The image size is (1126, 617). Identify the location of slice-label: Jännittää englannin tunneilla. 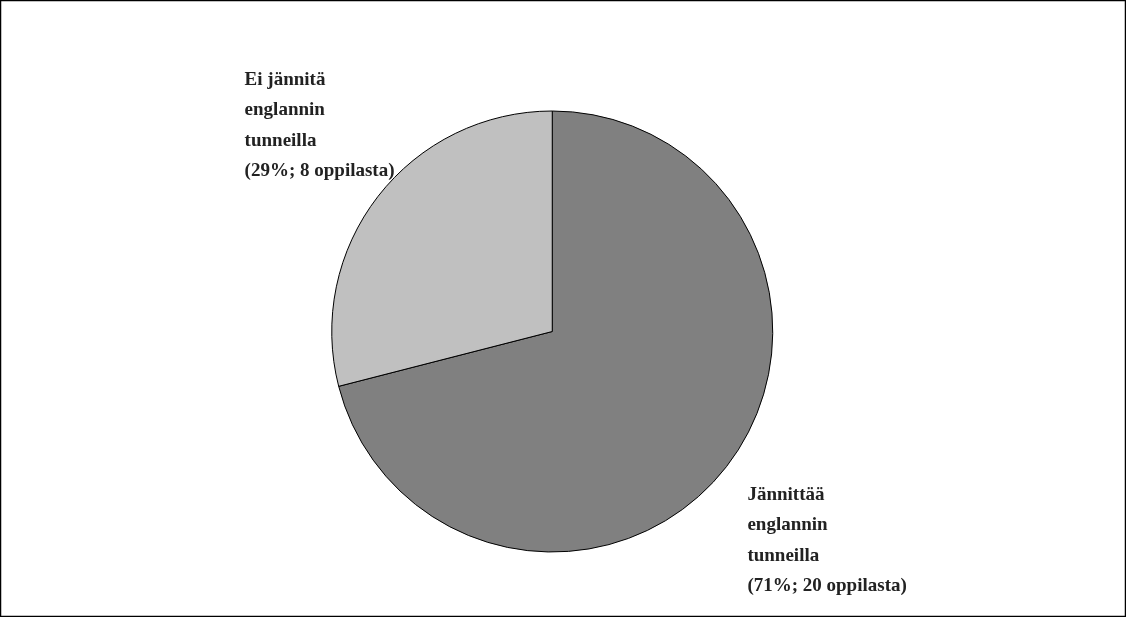
(788, 523).